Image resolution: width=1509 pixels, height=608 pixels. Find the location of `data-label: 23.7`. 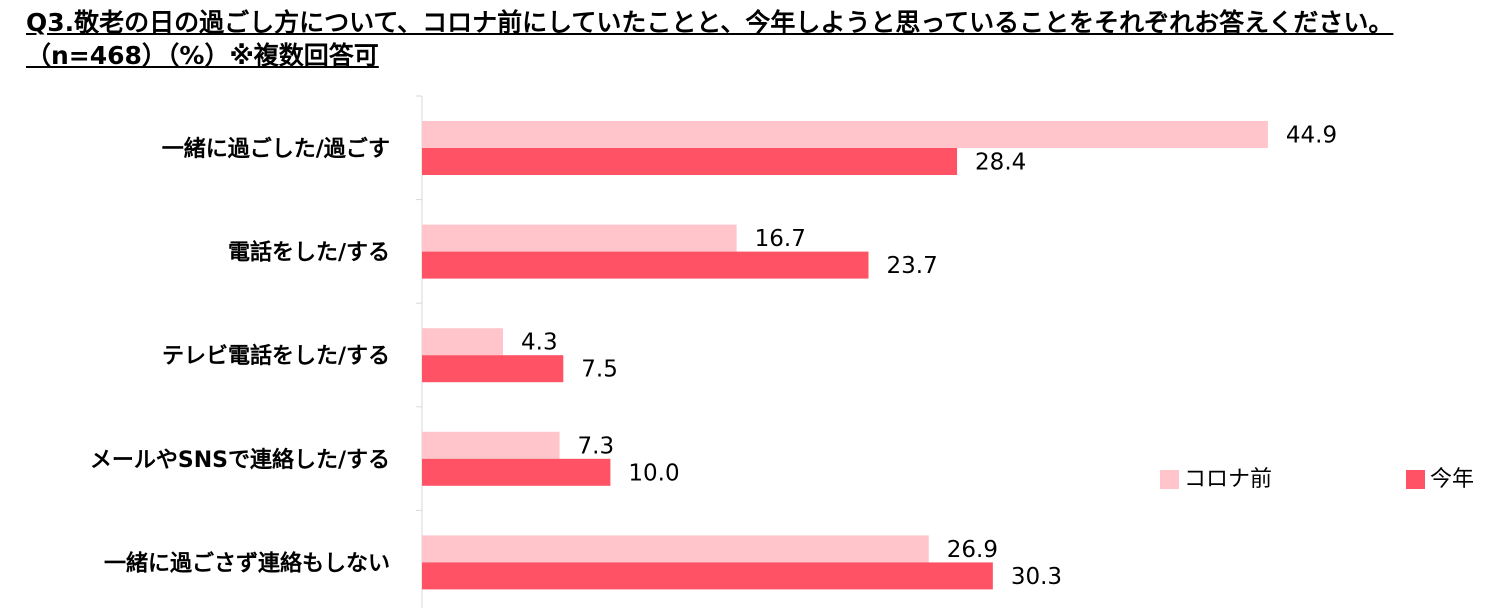

data-label: 23.7 is located at coordinates (912, 266).